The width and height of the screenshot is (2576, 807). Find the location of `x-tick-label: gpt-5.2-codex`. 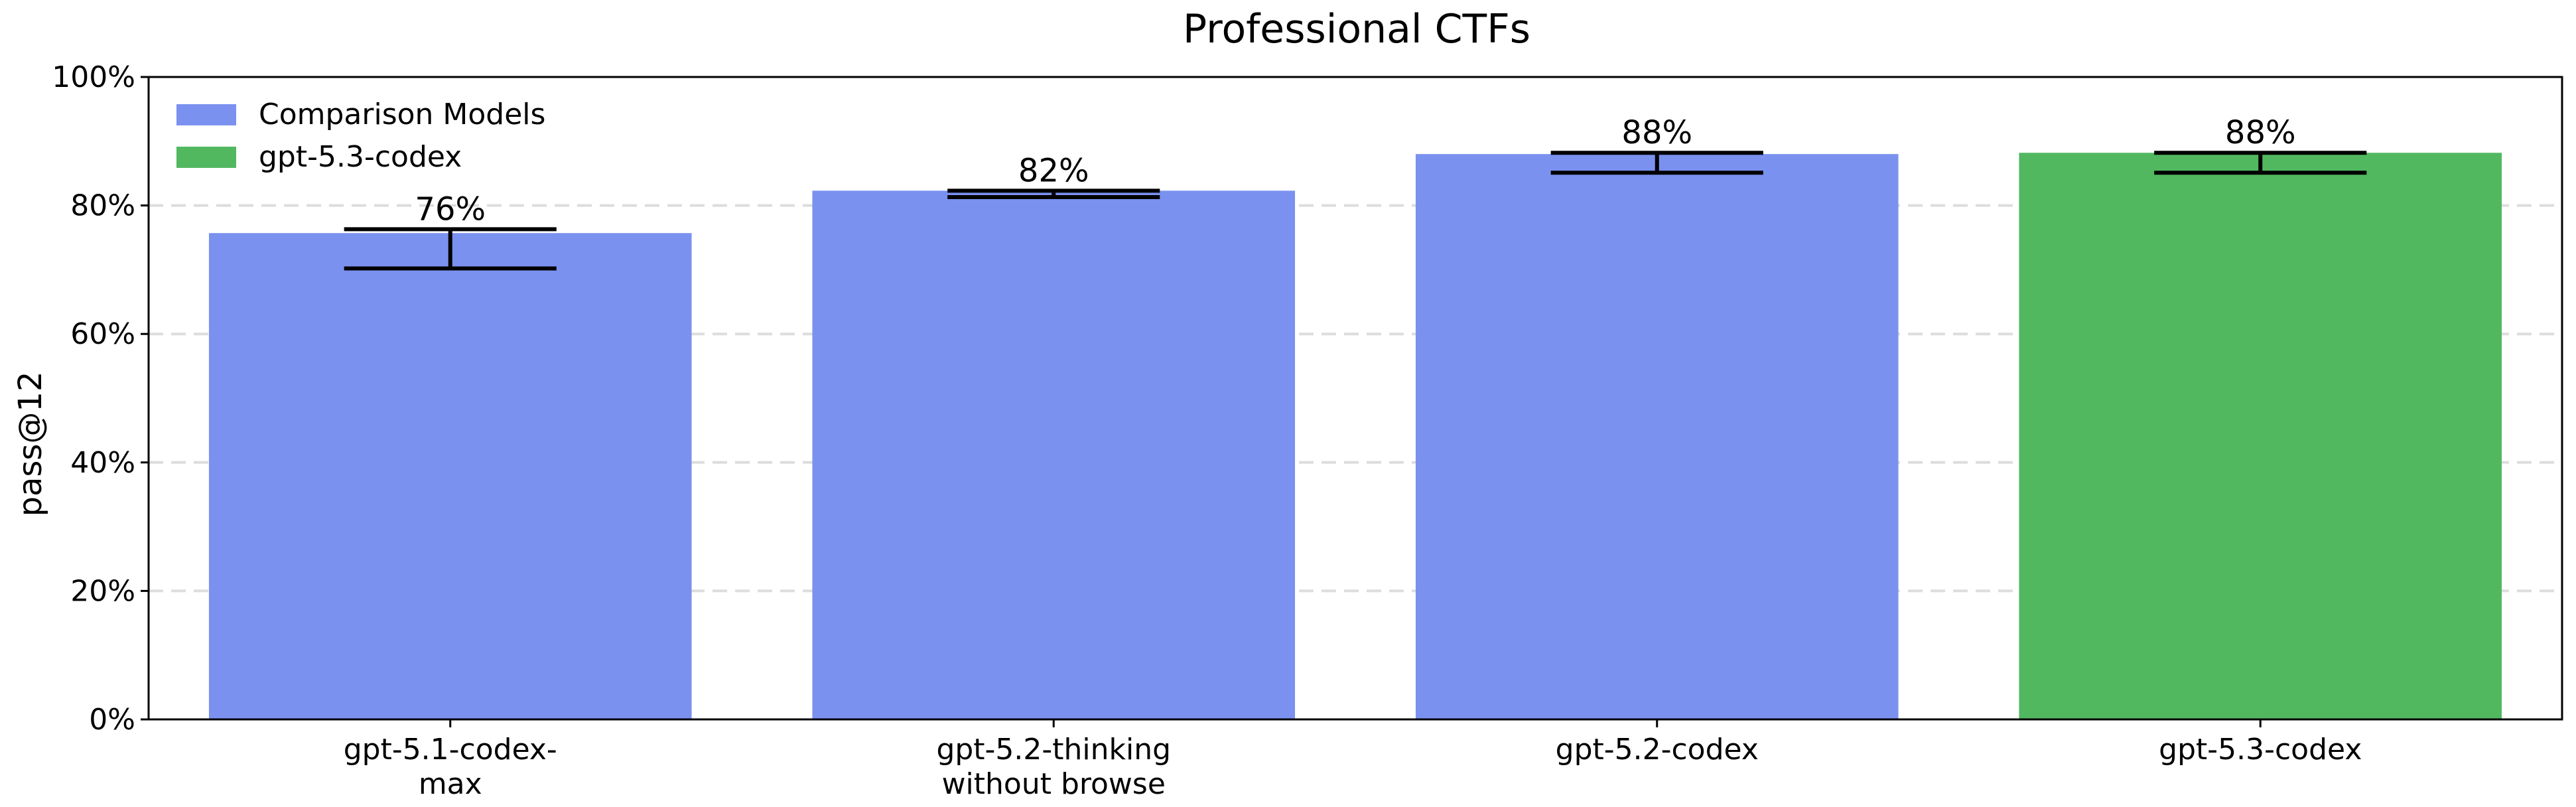

x-tick-label: gpt-5.2-codex is located at coordinates (1658, 750).